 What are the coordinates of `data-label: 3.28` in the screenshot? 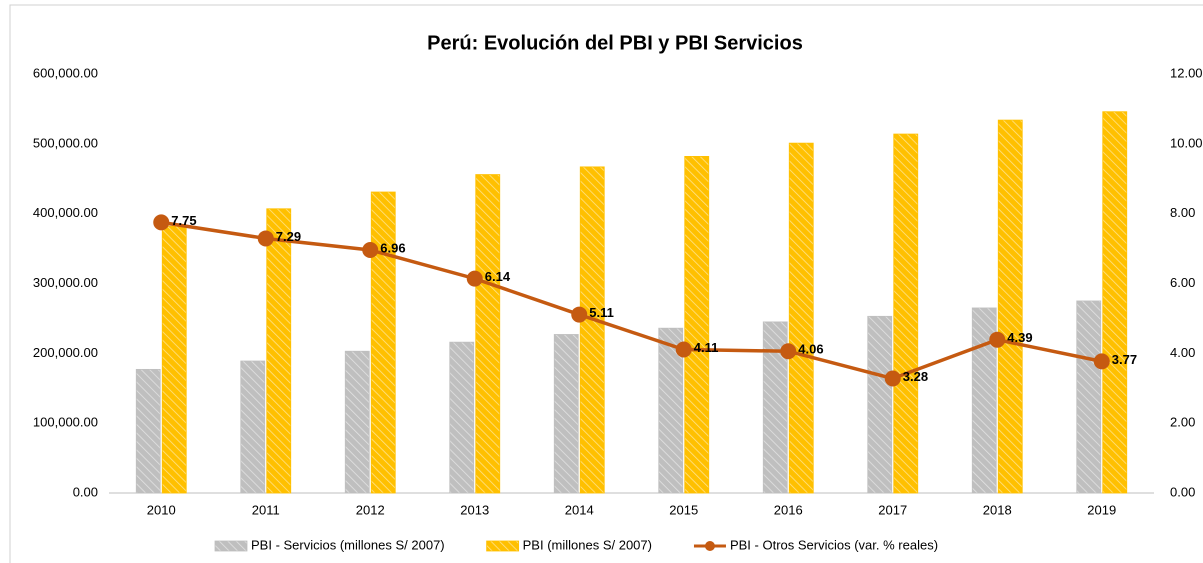 It's located at (915, 376).